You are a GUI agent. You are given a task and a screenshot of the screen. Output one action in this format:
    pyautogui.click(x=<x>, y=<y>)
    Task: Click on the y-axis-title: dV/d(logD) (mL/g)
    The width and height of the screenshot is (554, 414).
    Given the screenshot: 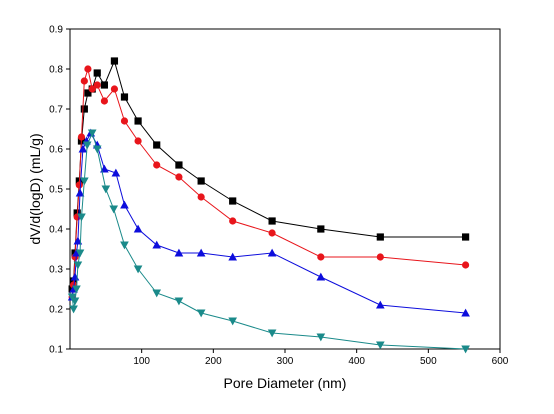 What is the action you would take?
    pyautogui.click(x=35, y=188)
    